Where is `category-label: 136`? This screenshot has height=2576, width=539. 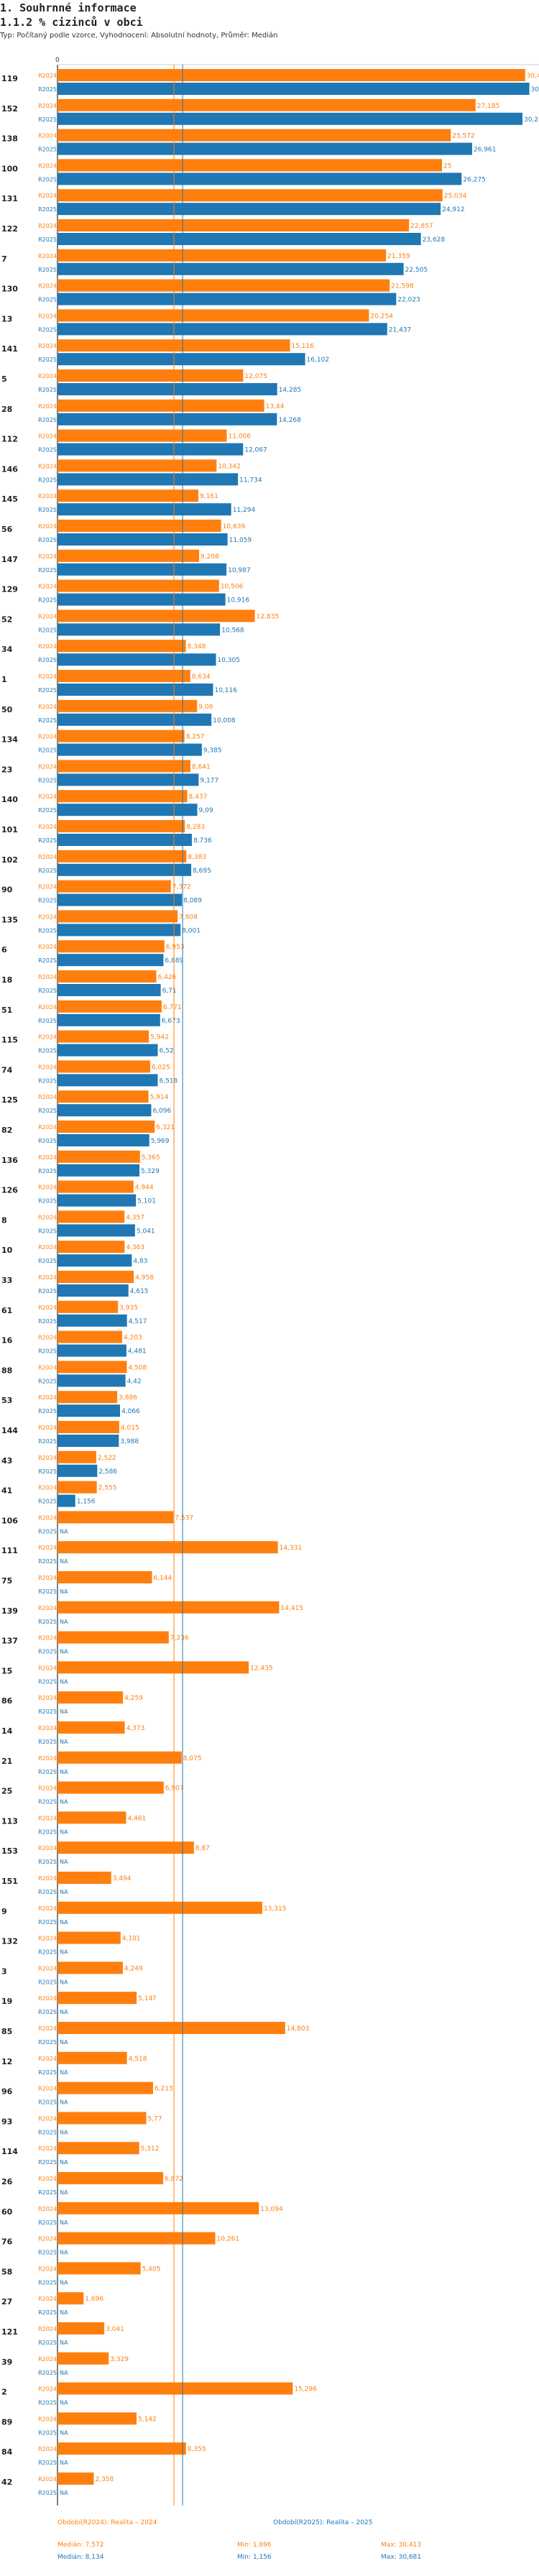
category-label: 136 is located at coordinates (9, 1160).